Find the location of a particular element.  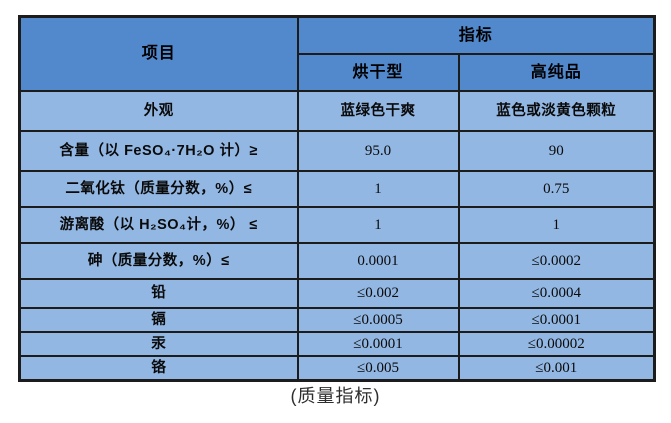

table-row: 游离酸（以 H₂SO₄计，%） ≤ 1 1 is located at coordinates (337, 225).